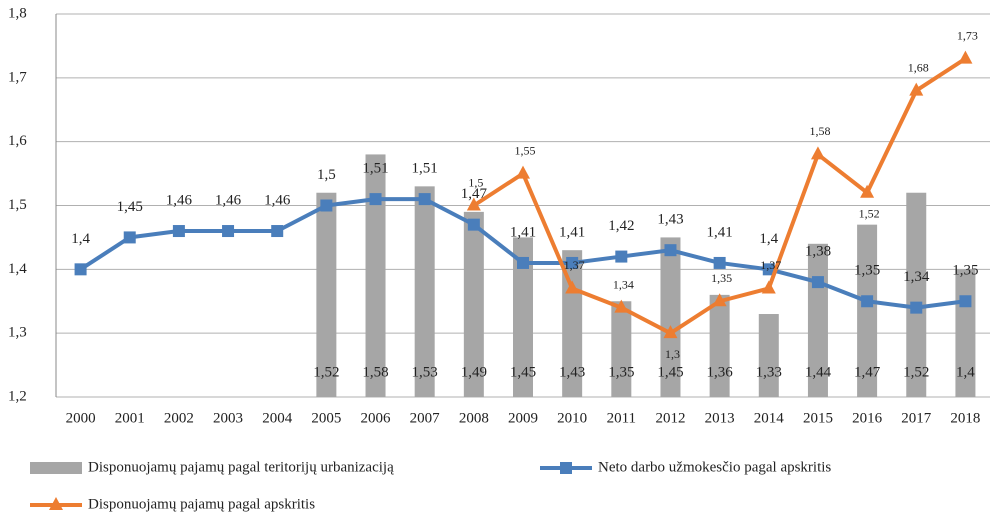 The width and height of the screenshot is (997, 518). I want to click on x-tick-label: 2011, so click(621, 418).